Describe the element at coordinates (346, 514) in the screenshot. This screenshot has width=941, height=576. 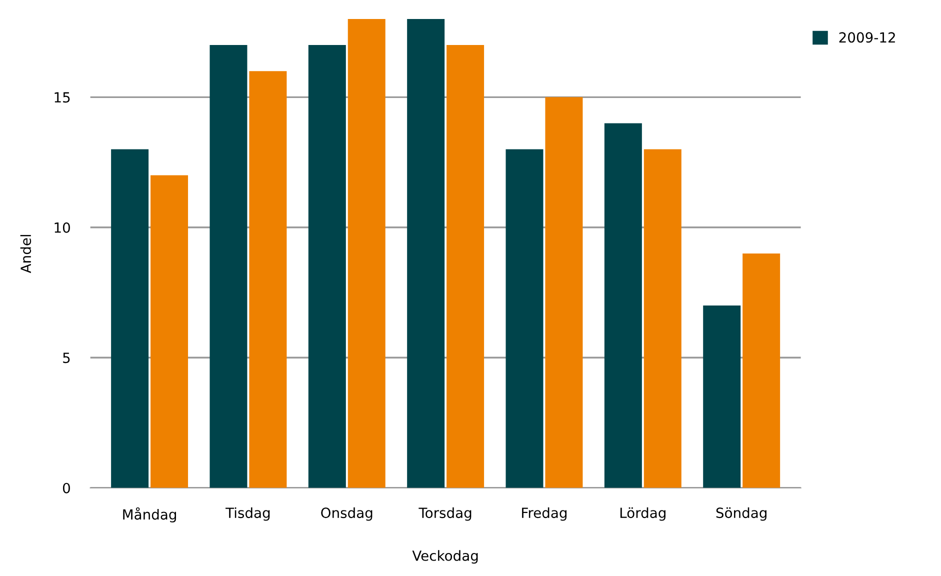
I see `x-tick-label: Onsdag` at that location.